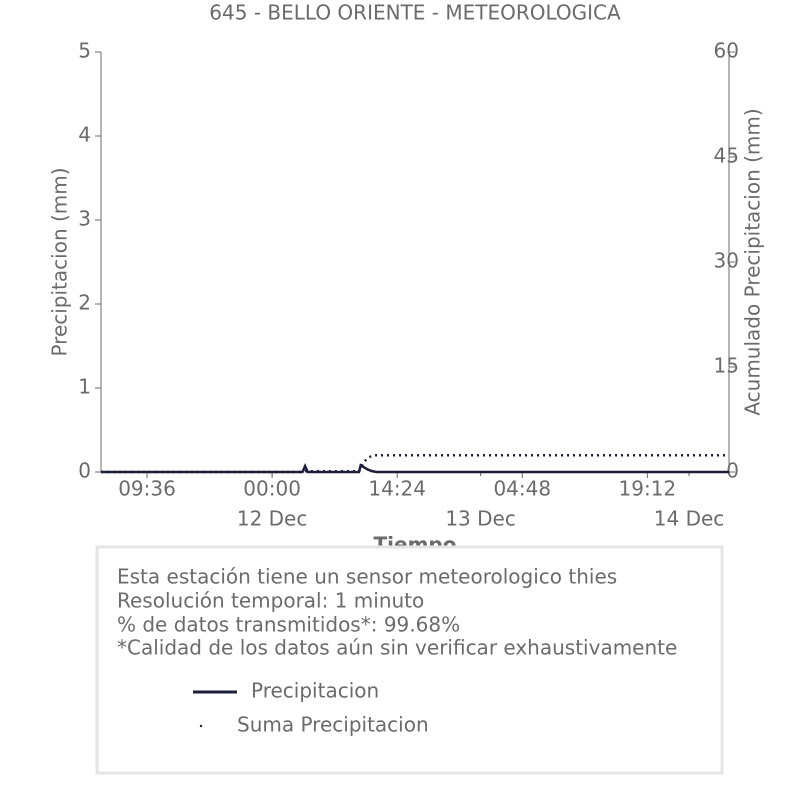 Image resolution: width=806 pixels, height=806 pixels. Describe the element at coordinates (753, 261) in the screenshot. I see `y2-axis-label: Acumulado Precipitacion (mm)` at that location.